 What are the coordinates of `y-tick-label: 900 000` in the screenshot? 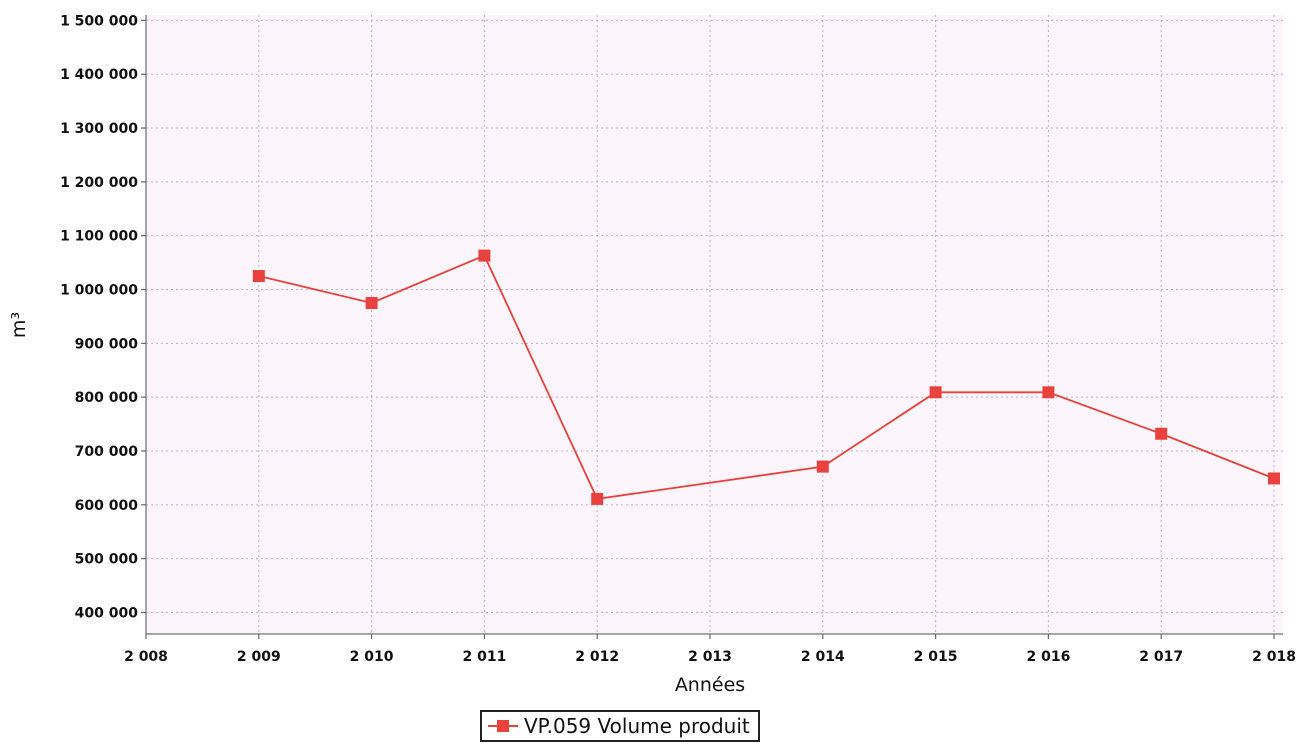 It's located at (107, 344).